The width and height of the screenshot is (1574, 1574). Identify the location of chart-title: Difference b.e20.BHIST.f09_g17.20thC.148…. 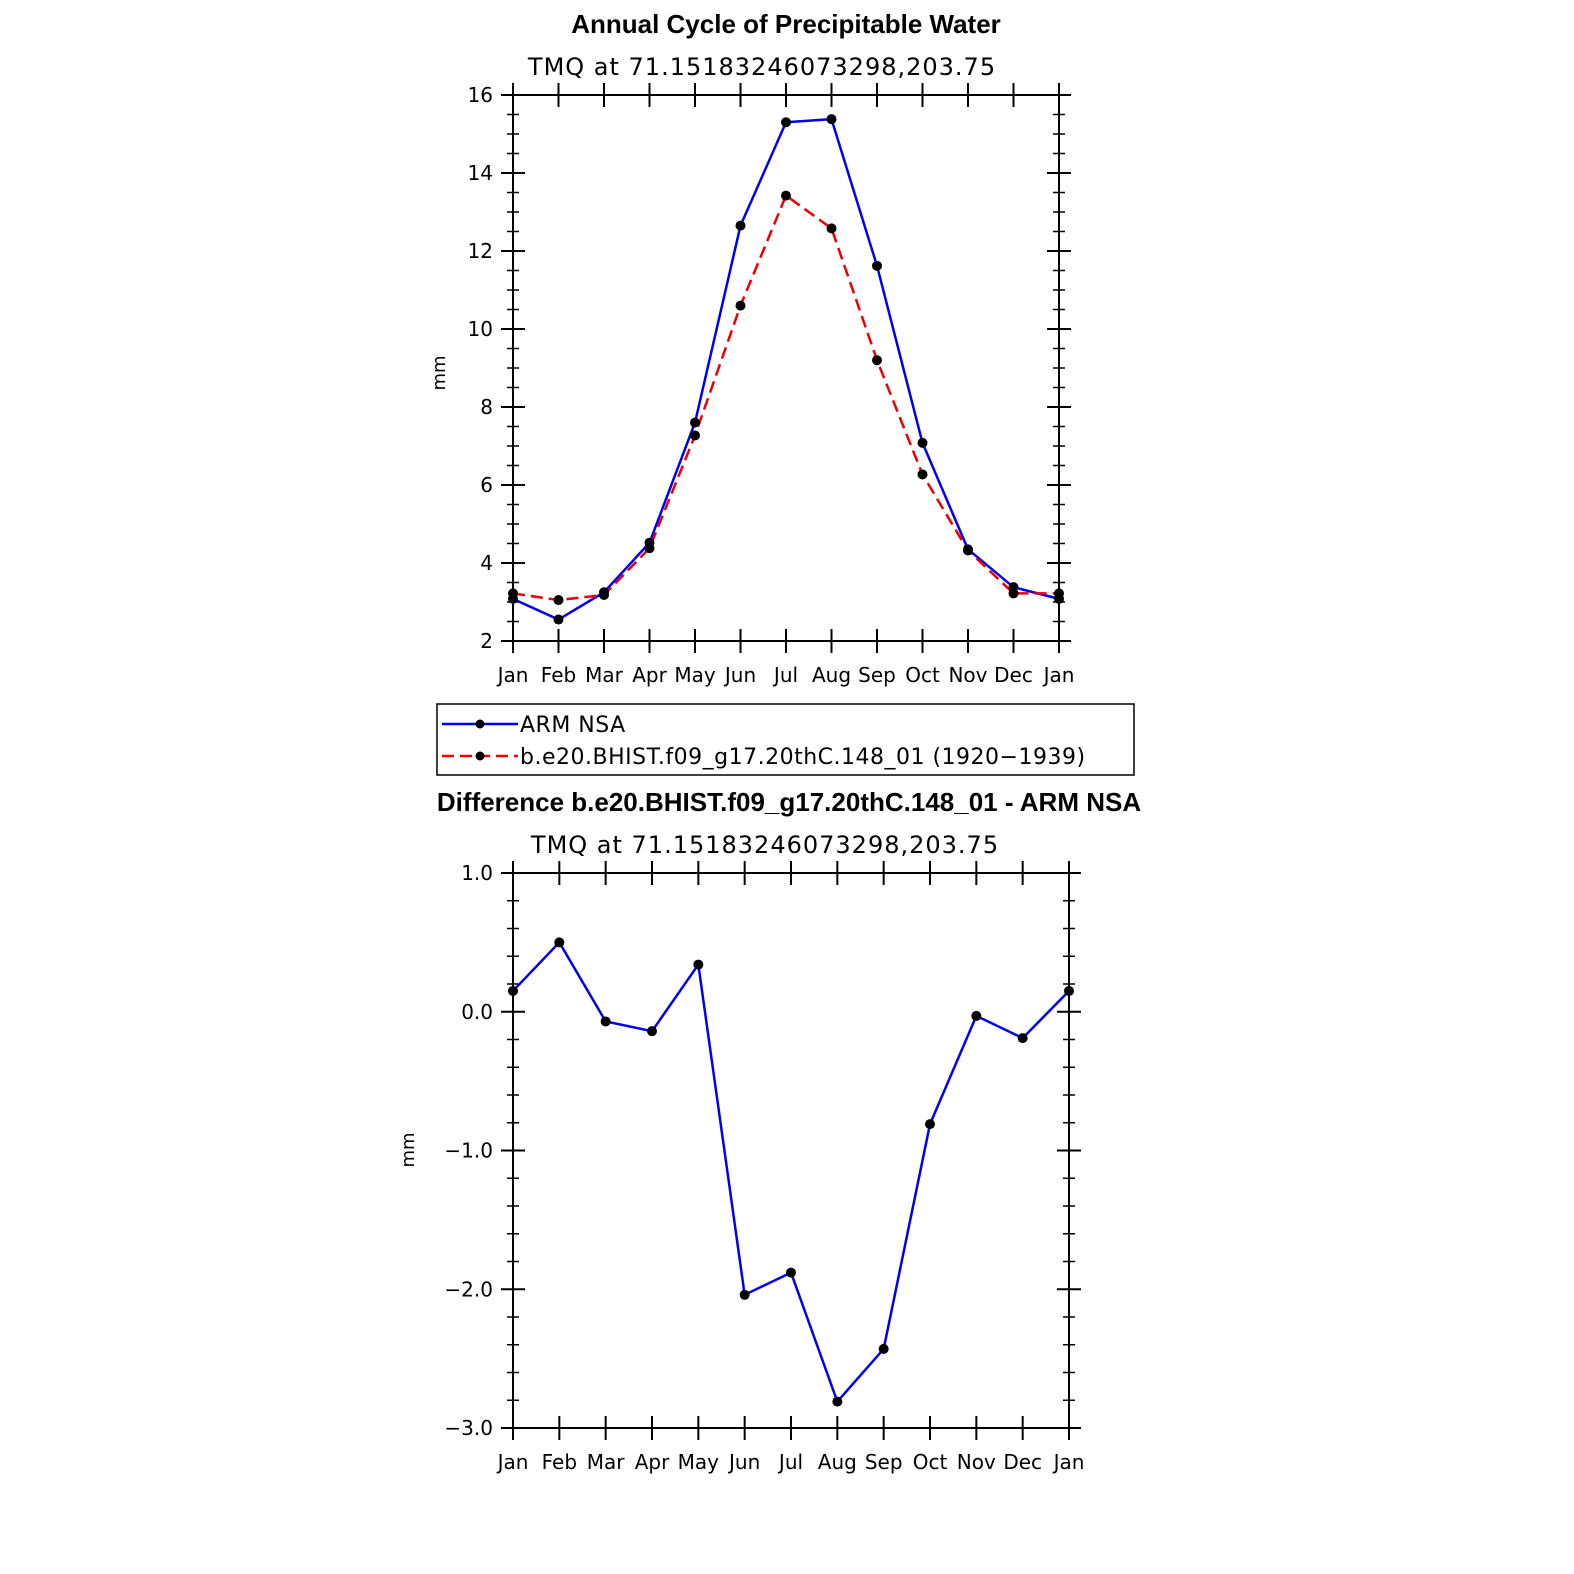
(789, 802).